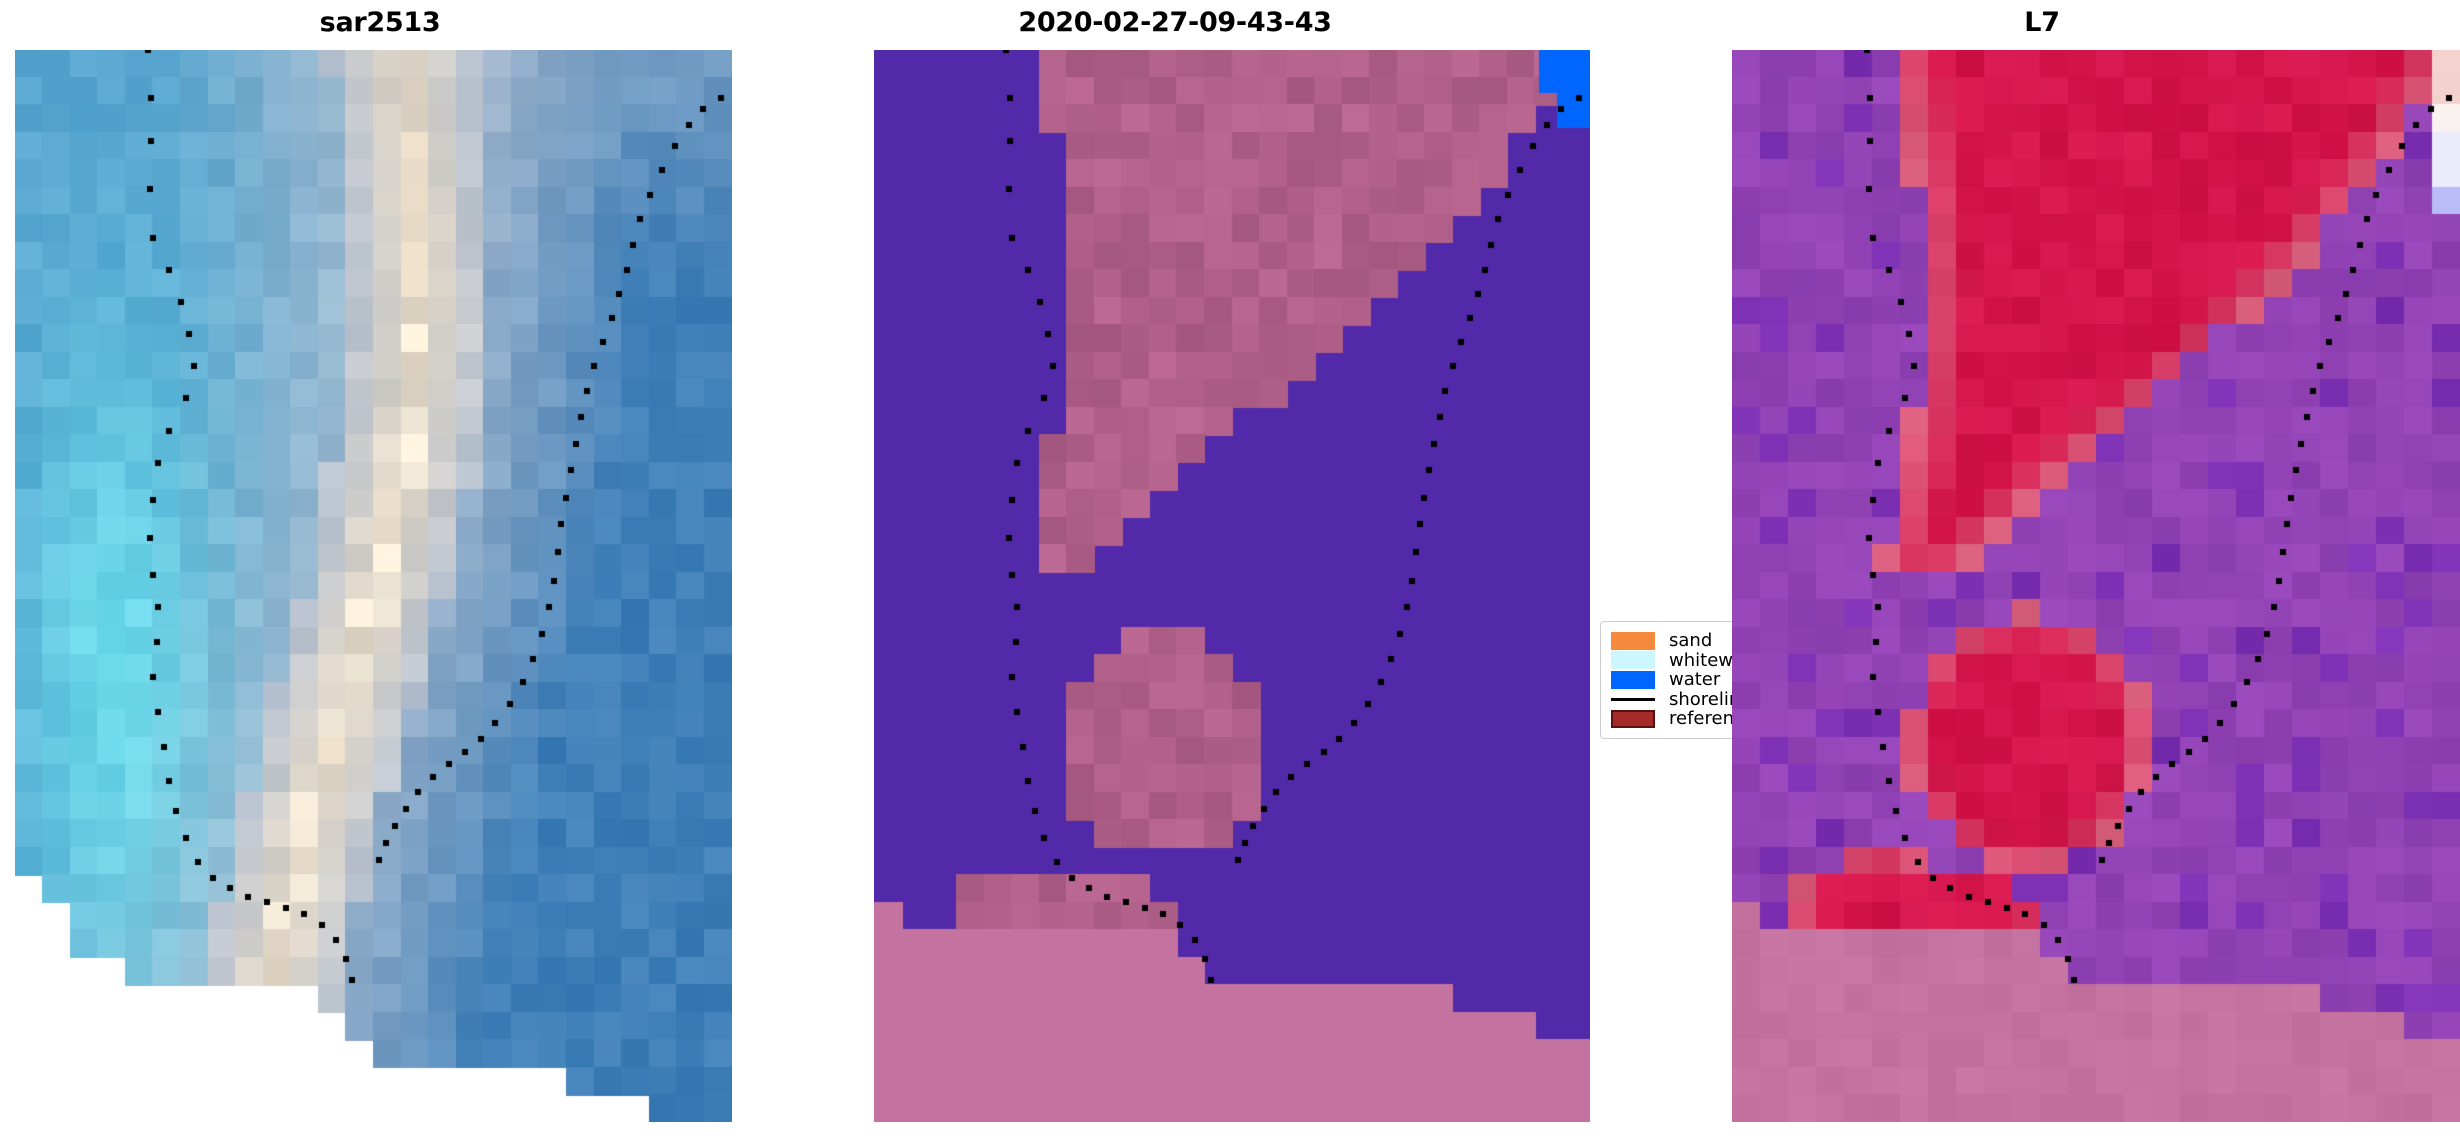  What do you see at coordinates (1633, 679) in the screenshot?
I see `legend-swatch-water` at bounding box center [1633, 679].